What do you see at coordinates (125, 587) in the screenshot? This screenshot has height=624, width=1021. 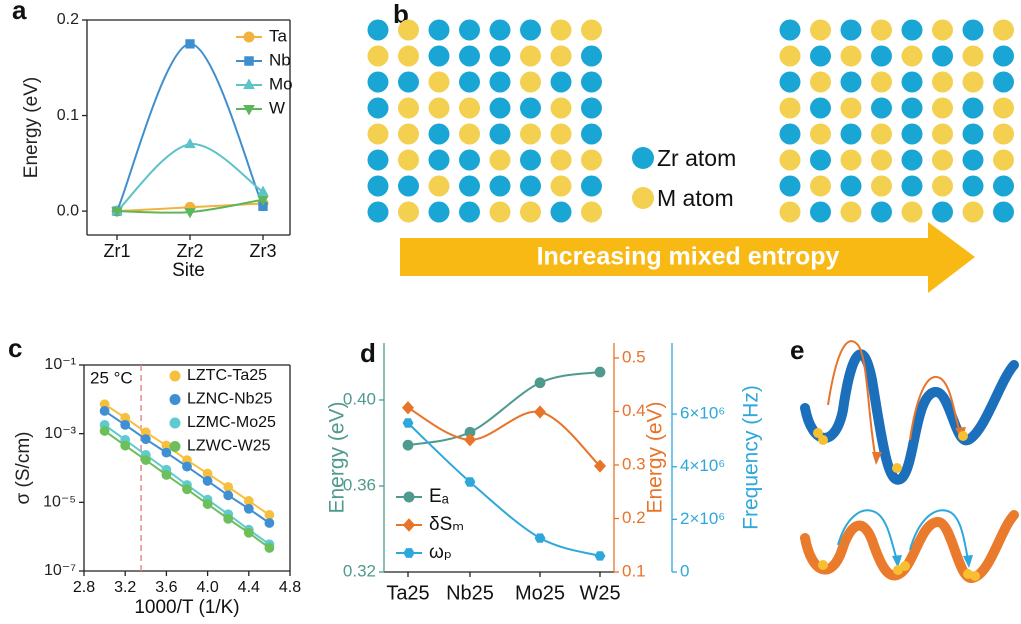 I see `x-tick-label: 3.2` at bounding box center [125, 587].